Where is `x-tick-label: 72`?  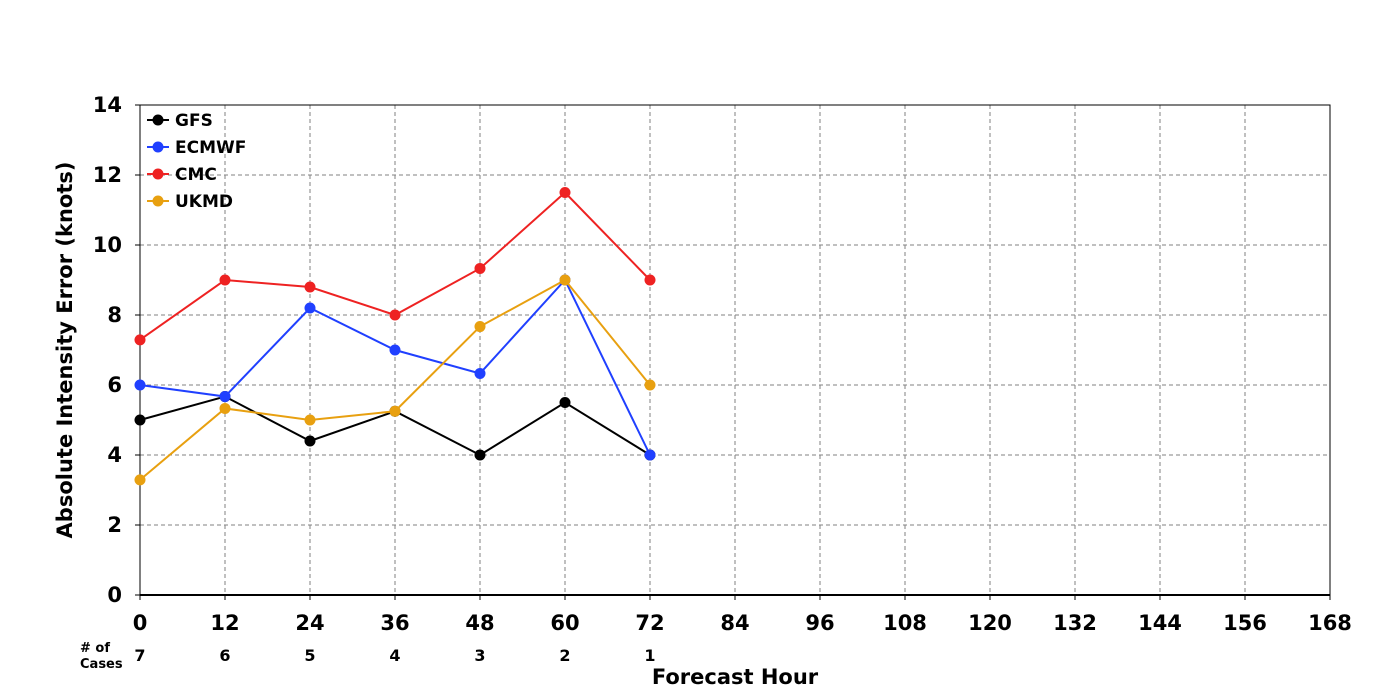 x-tick-label: 72 is located at coordinates (649, 623).